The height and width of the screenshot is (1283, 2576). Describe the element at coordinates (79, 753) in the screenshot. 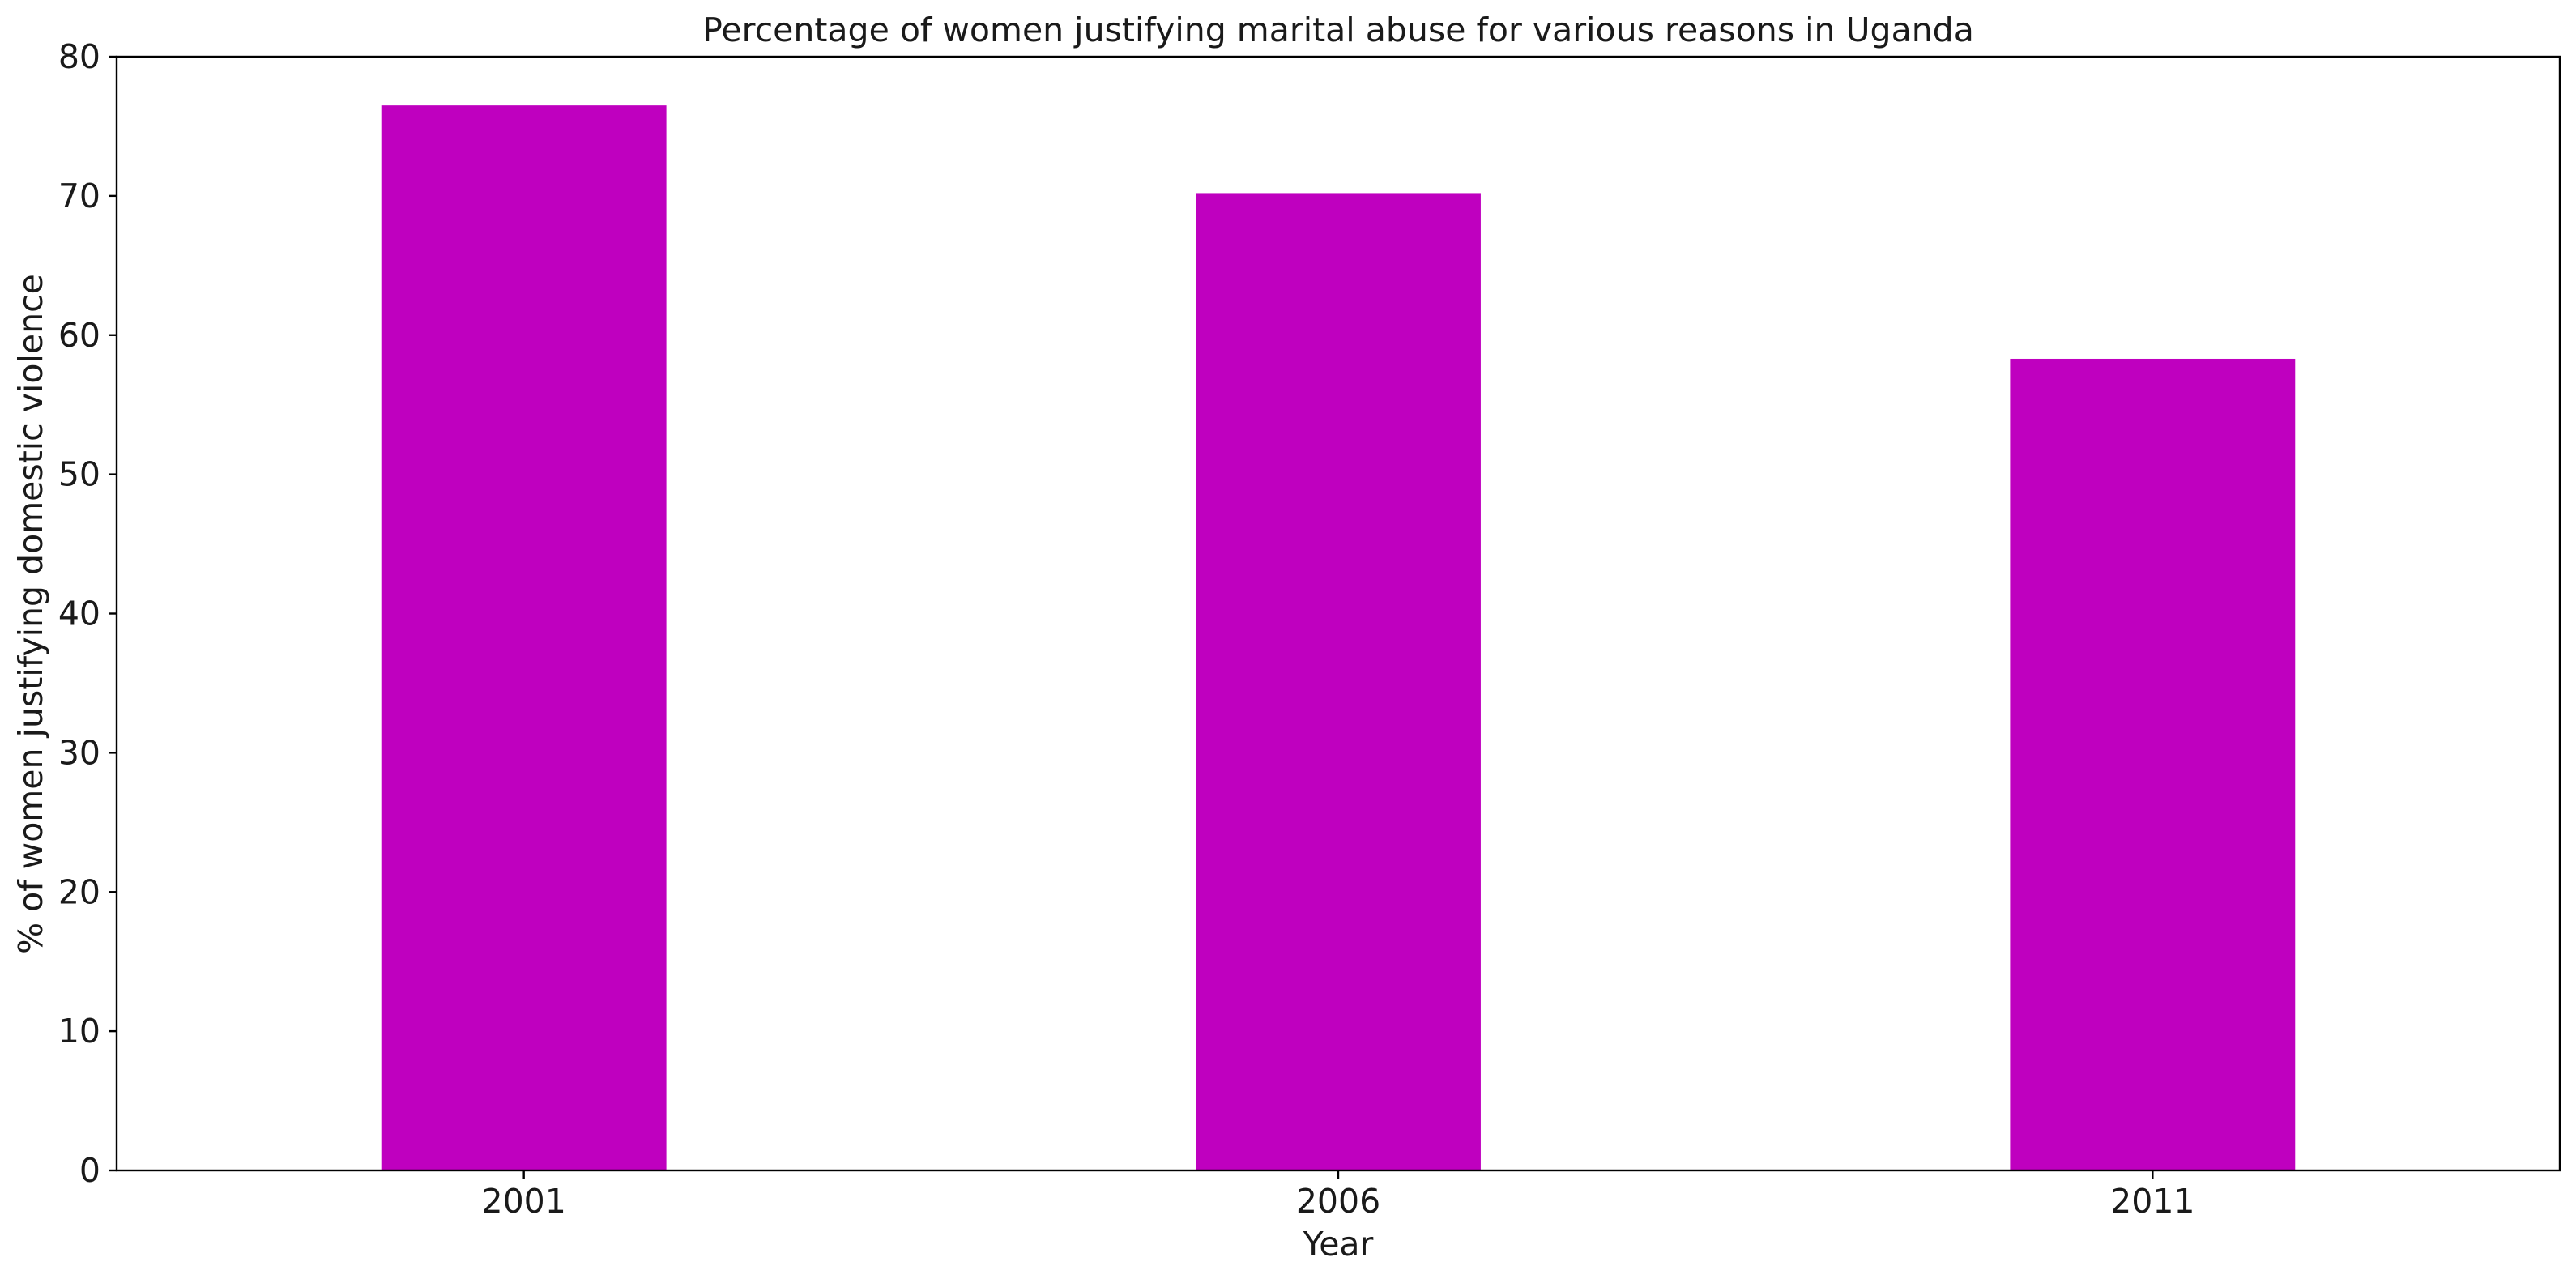

I see `y-tick-label: 30` at that location.